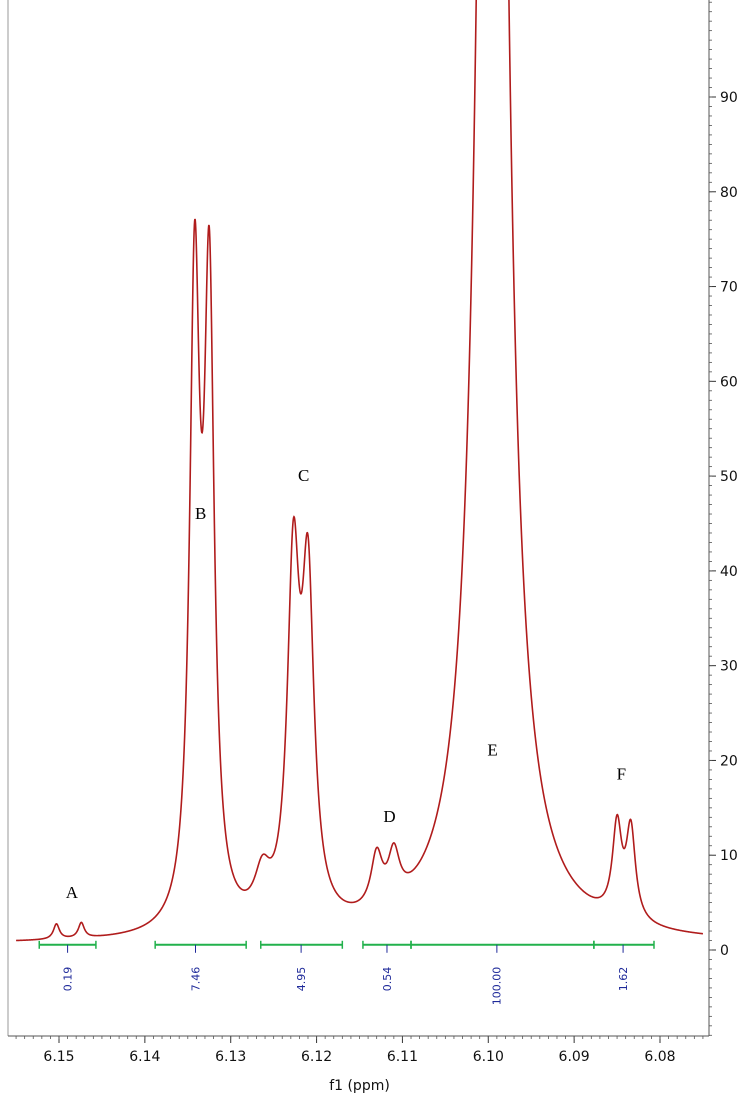  What do you see at coordinates (359, 1086) in the screenshot?
I see `x-axis-title: f1 (ppm)` at bounding box center [359, 1086].